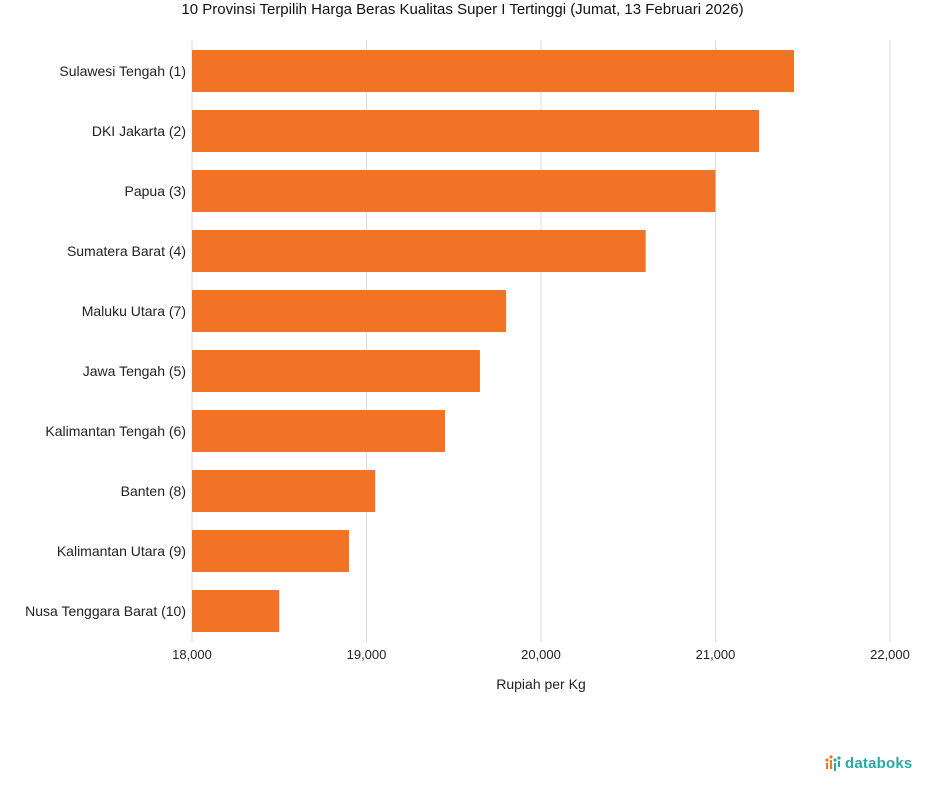 Image resolution: width=925 pixels, height=792 pixels. What do you see at coordinates (126, 251) in the screenshot?
I see `category-label: Sumatera Barat (4)` at bounding box center [126, 251].